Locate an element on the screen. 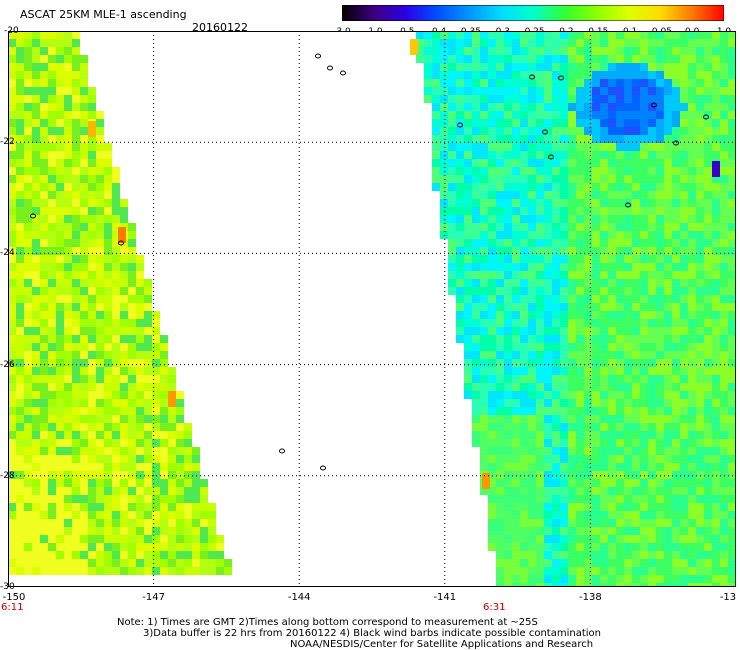 This screenshot has width=740, height=650. map-date: 20160122 is located at coordinates (220, 27).